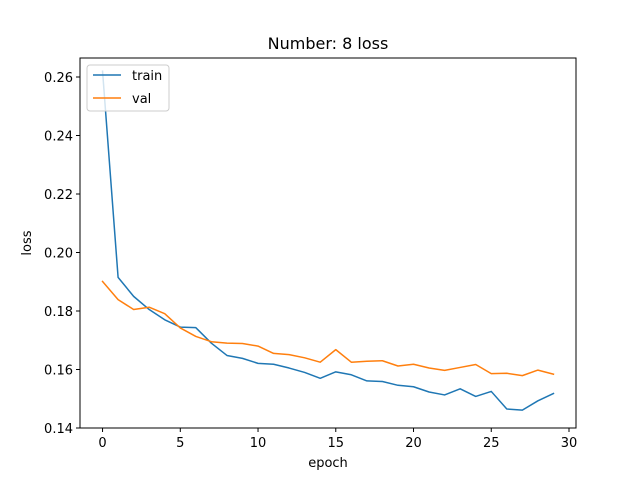 This screenshot has width=640, height=480. I want to click on y-tick-label: 0.26, so click(58, 78).